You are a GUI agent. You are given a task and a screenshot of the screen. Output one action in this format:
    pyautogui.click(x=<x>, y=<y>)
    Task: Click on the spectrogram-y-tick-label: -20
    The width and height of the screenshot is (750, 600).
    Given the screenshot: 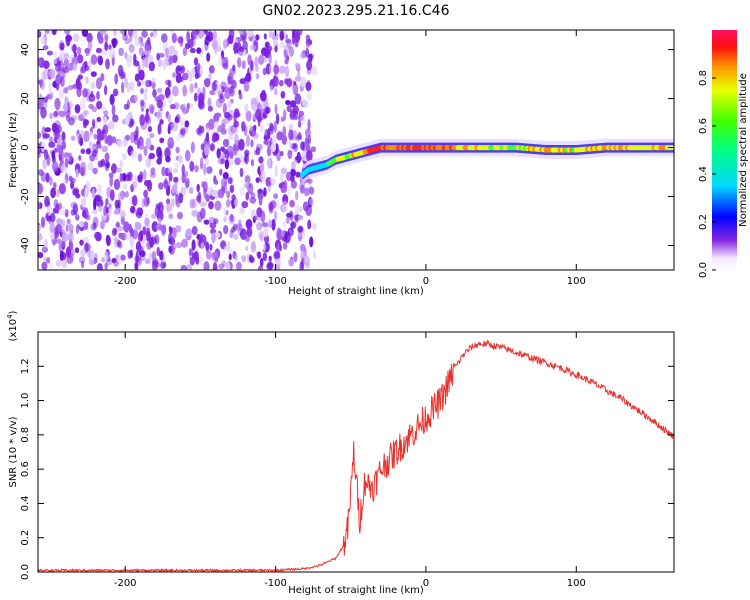 What is the action you would take?
    pyautogui.click(x=25, y=196)
    